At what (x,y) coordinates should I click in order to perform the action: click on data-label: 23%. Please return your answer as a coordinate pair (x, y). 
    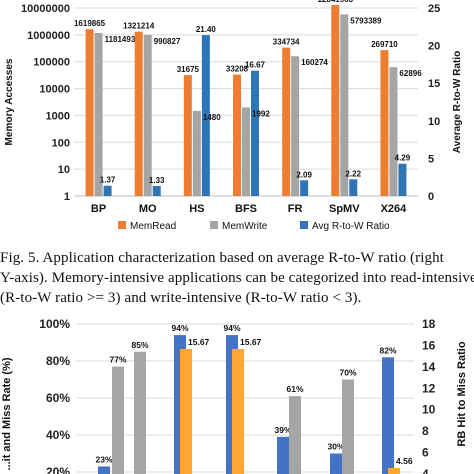
    Looking at the image, I should click on (103, 459).